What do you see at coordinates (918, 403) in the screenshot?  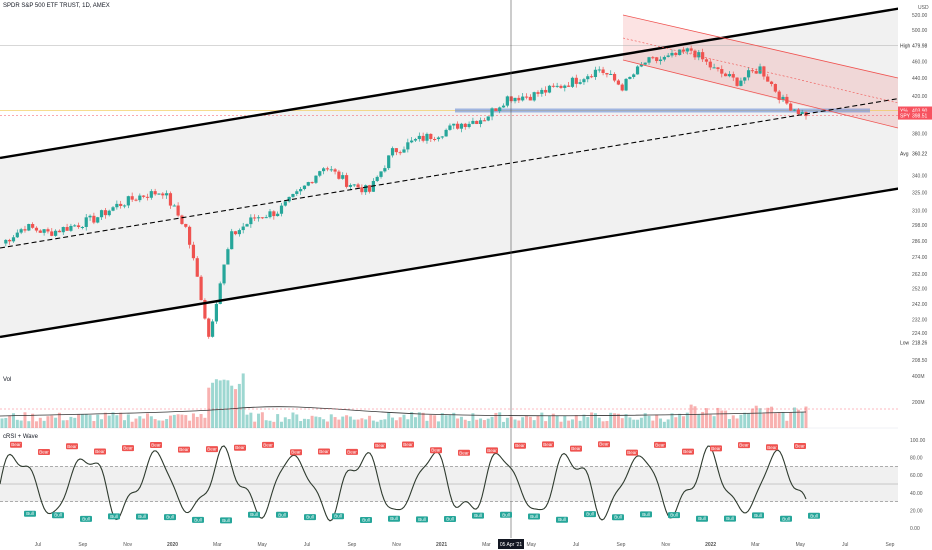 I see `volume-tick-label: 200M` at bounding box center [918, 403].